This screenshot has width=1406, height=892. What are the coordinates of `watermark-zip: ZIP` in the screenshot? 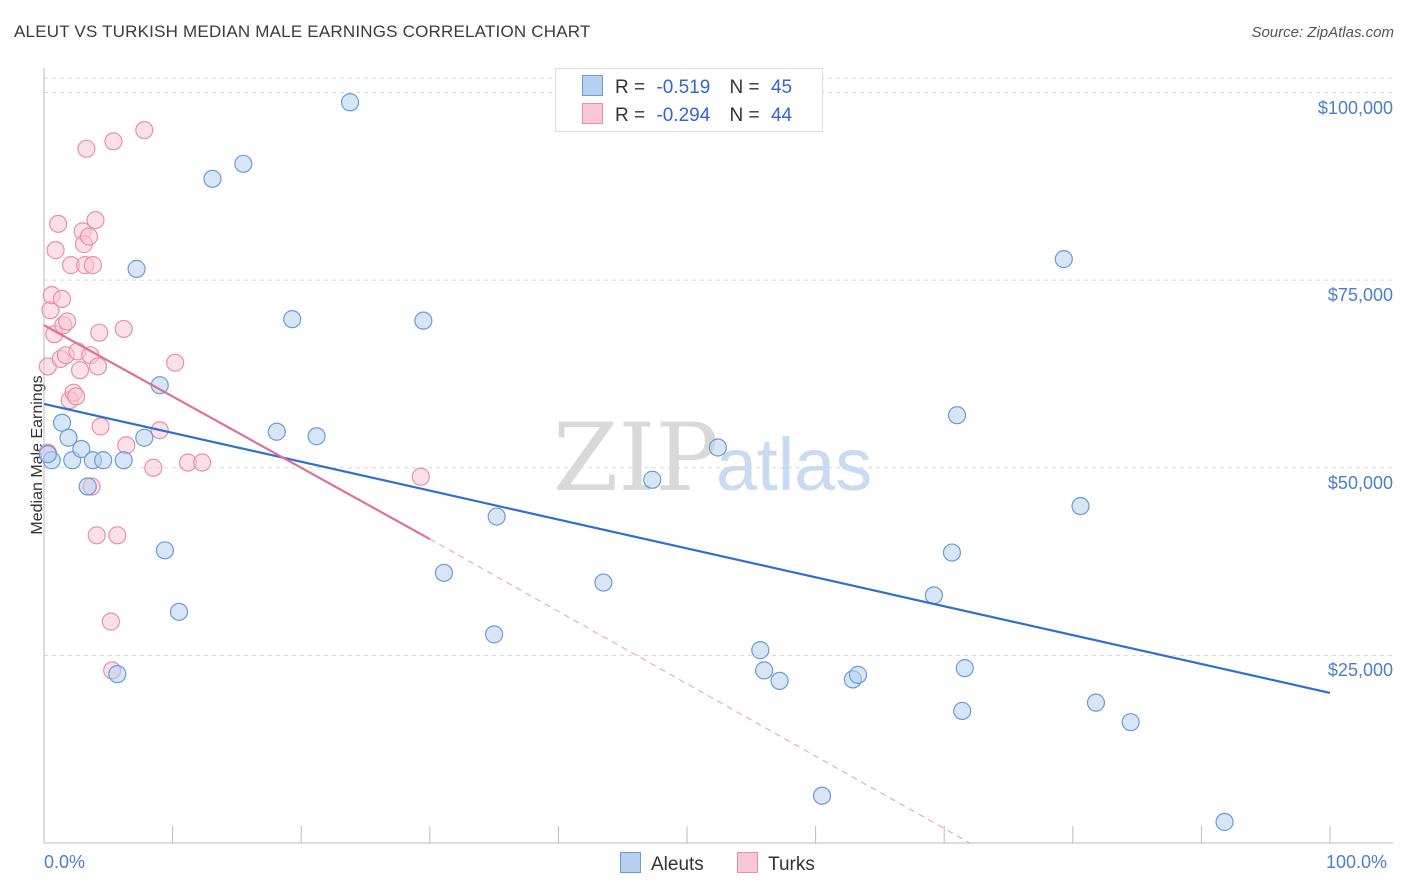 It's located at (636, 458).